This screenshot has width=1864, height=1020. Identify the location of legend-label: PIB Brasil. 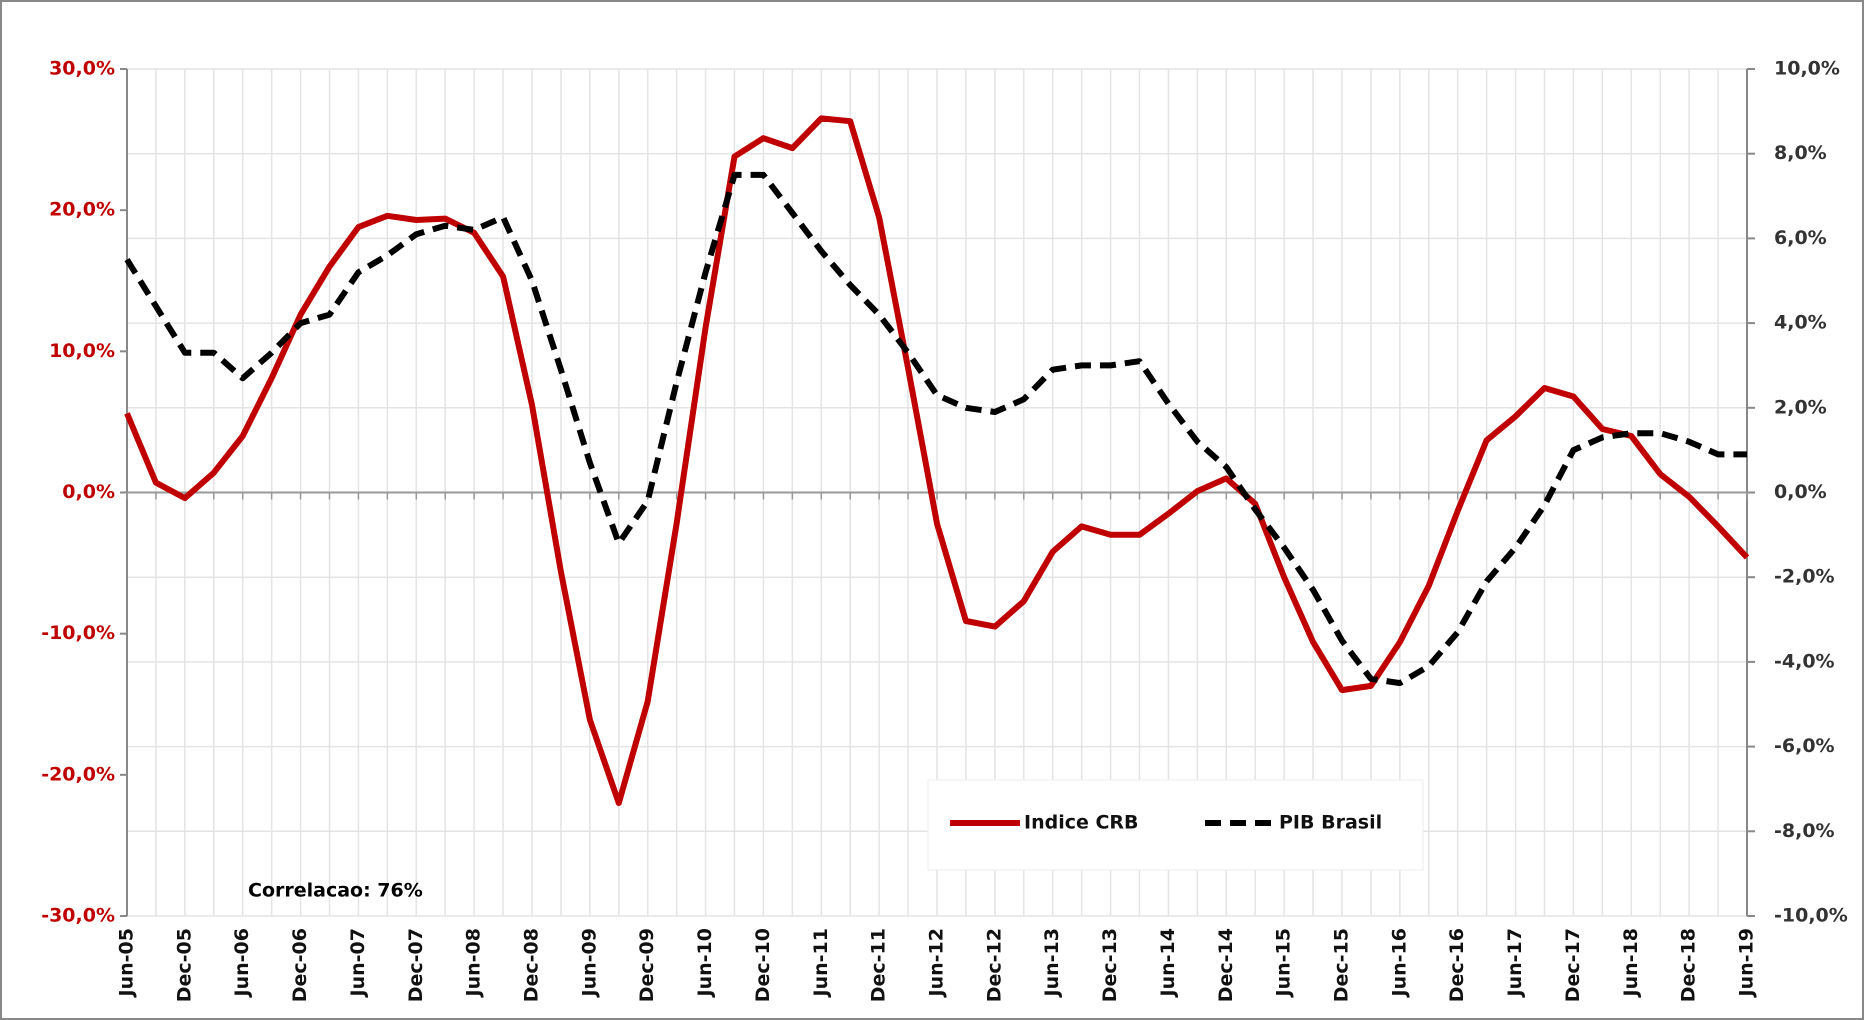
(1330, 823).